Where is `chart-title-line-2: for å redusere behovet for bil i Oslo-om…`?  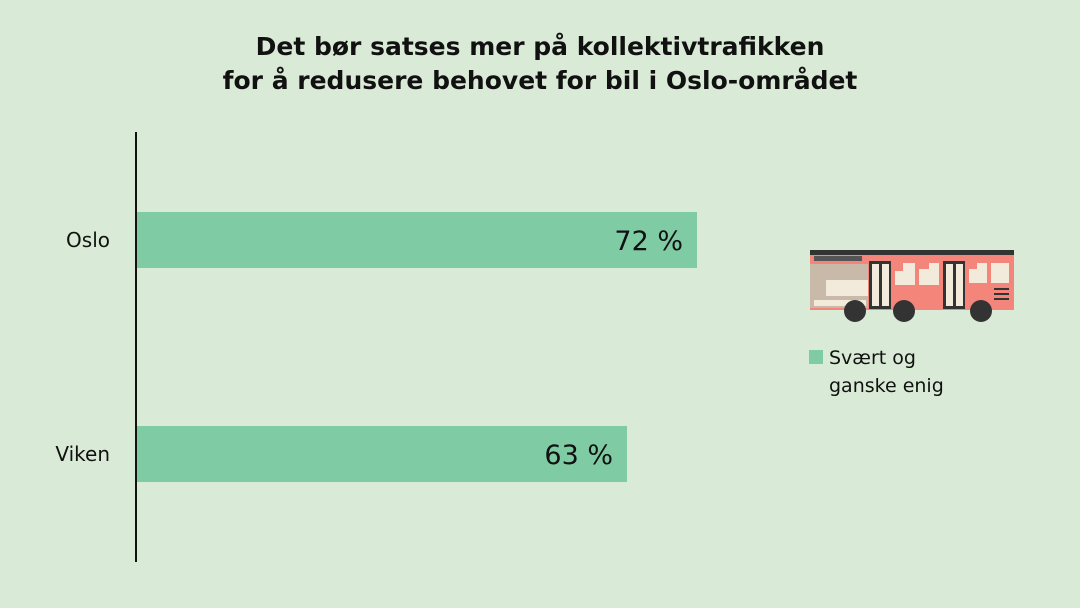
chart-title-line-2: for å redusere behovet for bil i Oslo-om… is located at coordinates (540, 80).